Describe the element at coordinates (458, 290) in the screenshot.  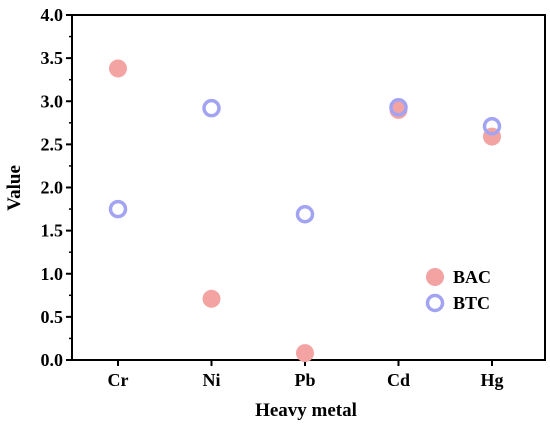
I see `legend: BAC BTC` at that location.